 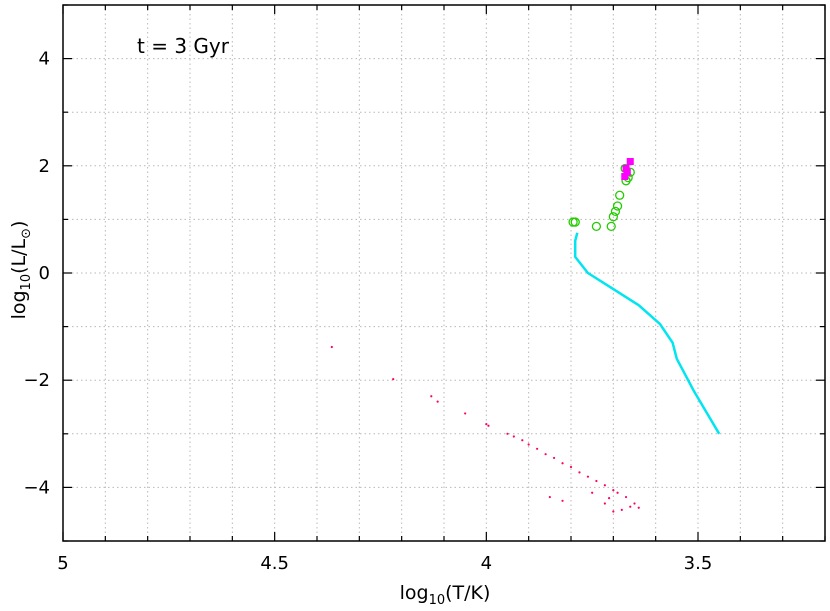 I want to click on x-label-rest: (T/K), so click(x=467, y=593).